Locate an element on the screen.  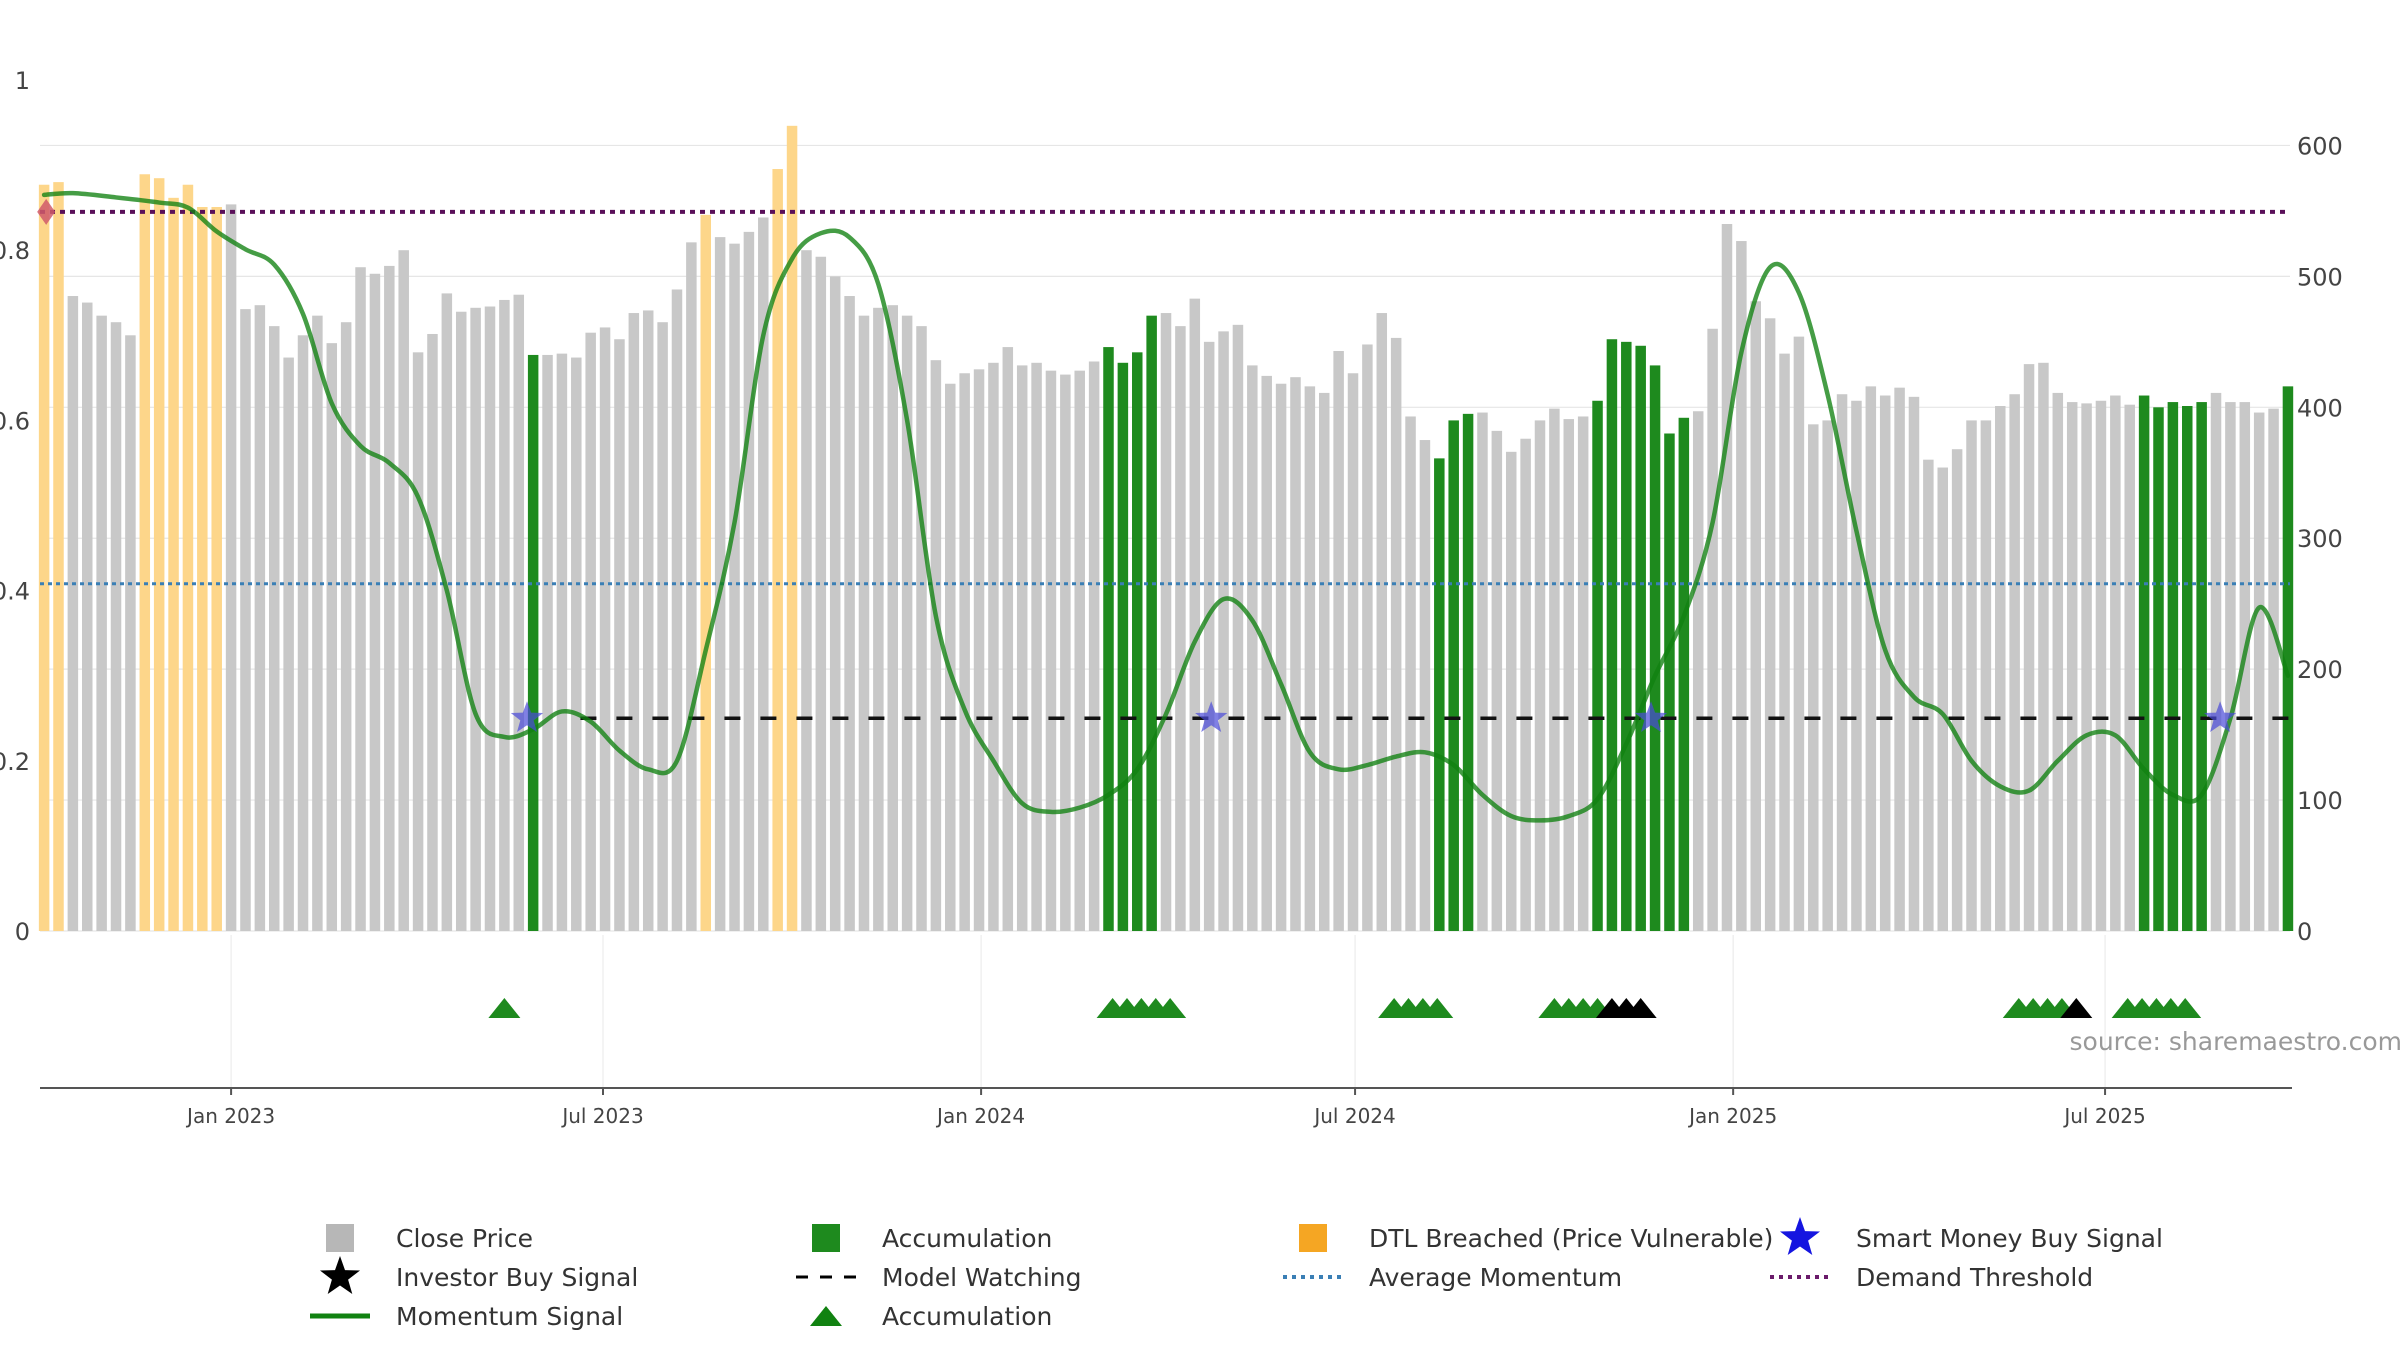
legend-triangle-icon is located at coordinates (826, 1316).